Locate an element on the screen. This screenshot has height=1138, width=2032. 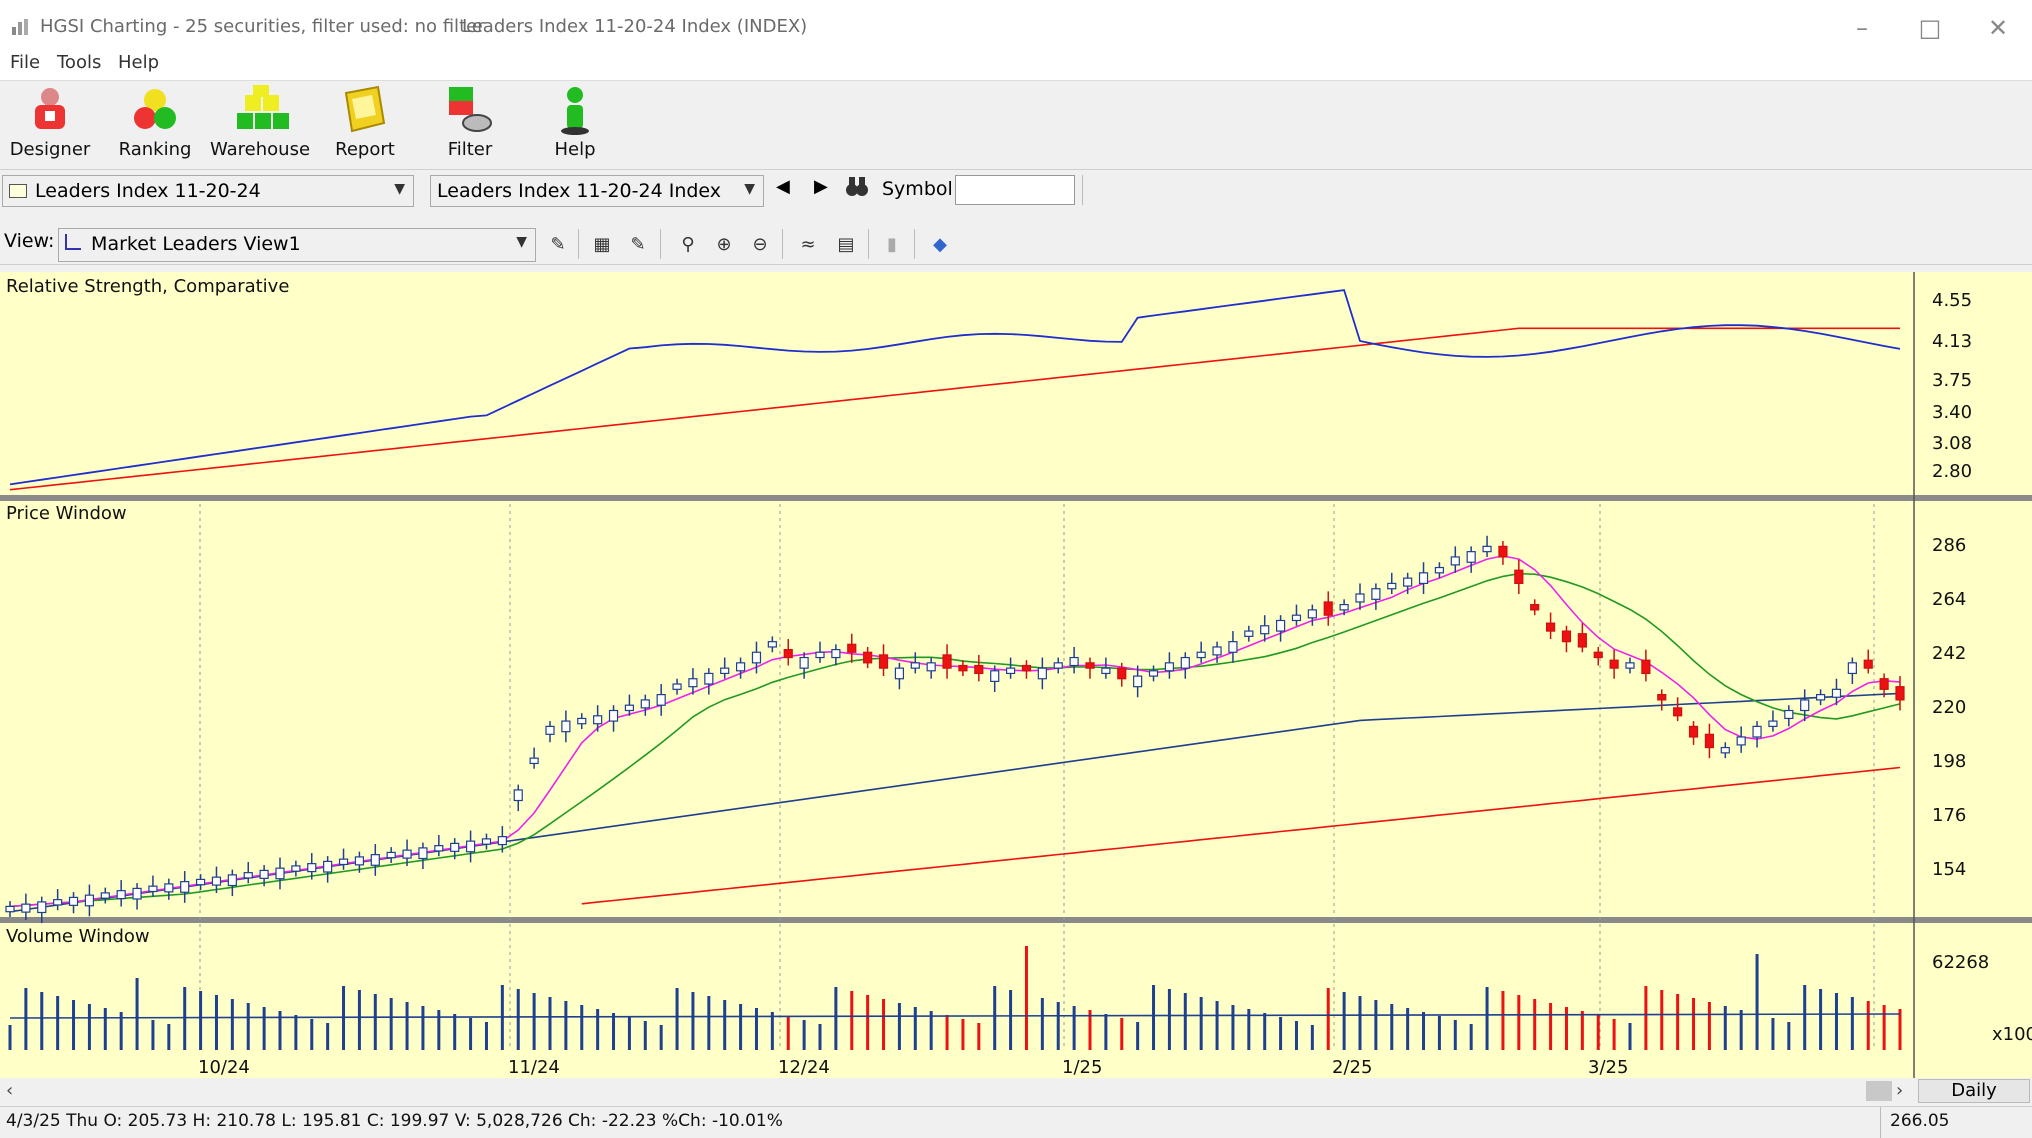
help-button: Help is located at coordinates (575, 125).